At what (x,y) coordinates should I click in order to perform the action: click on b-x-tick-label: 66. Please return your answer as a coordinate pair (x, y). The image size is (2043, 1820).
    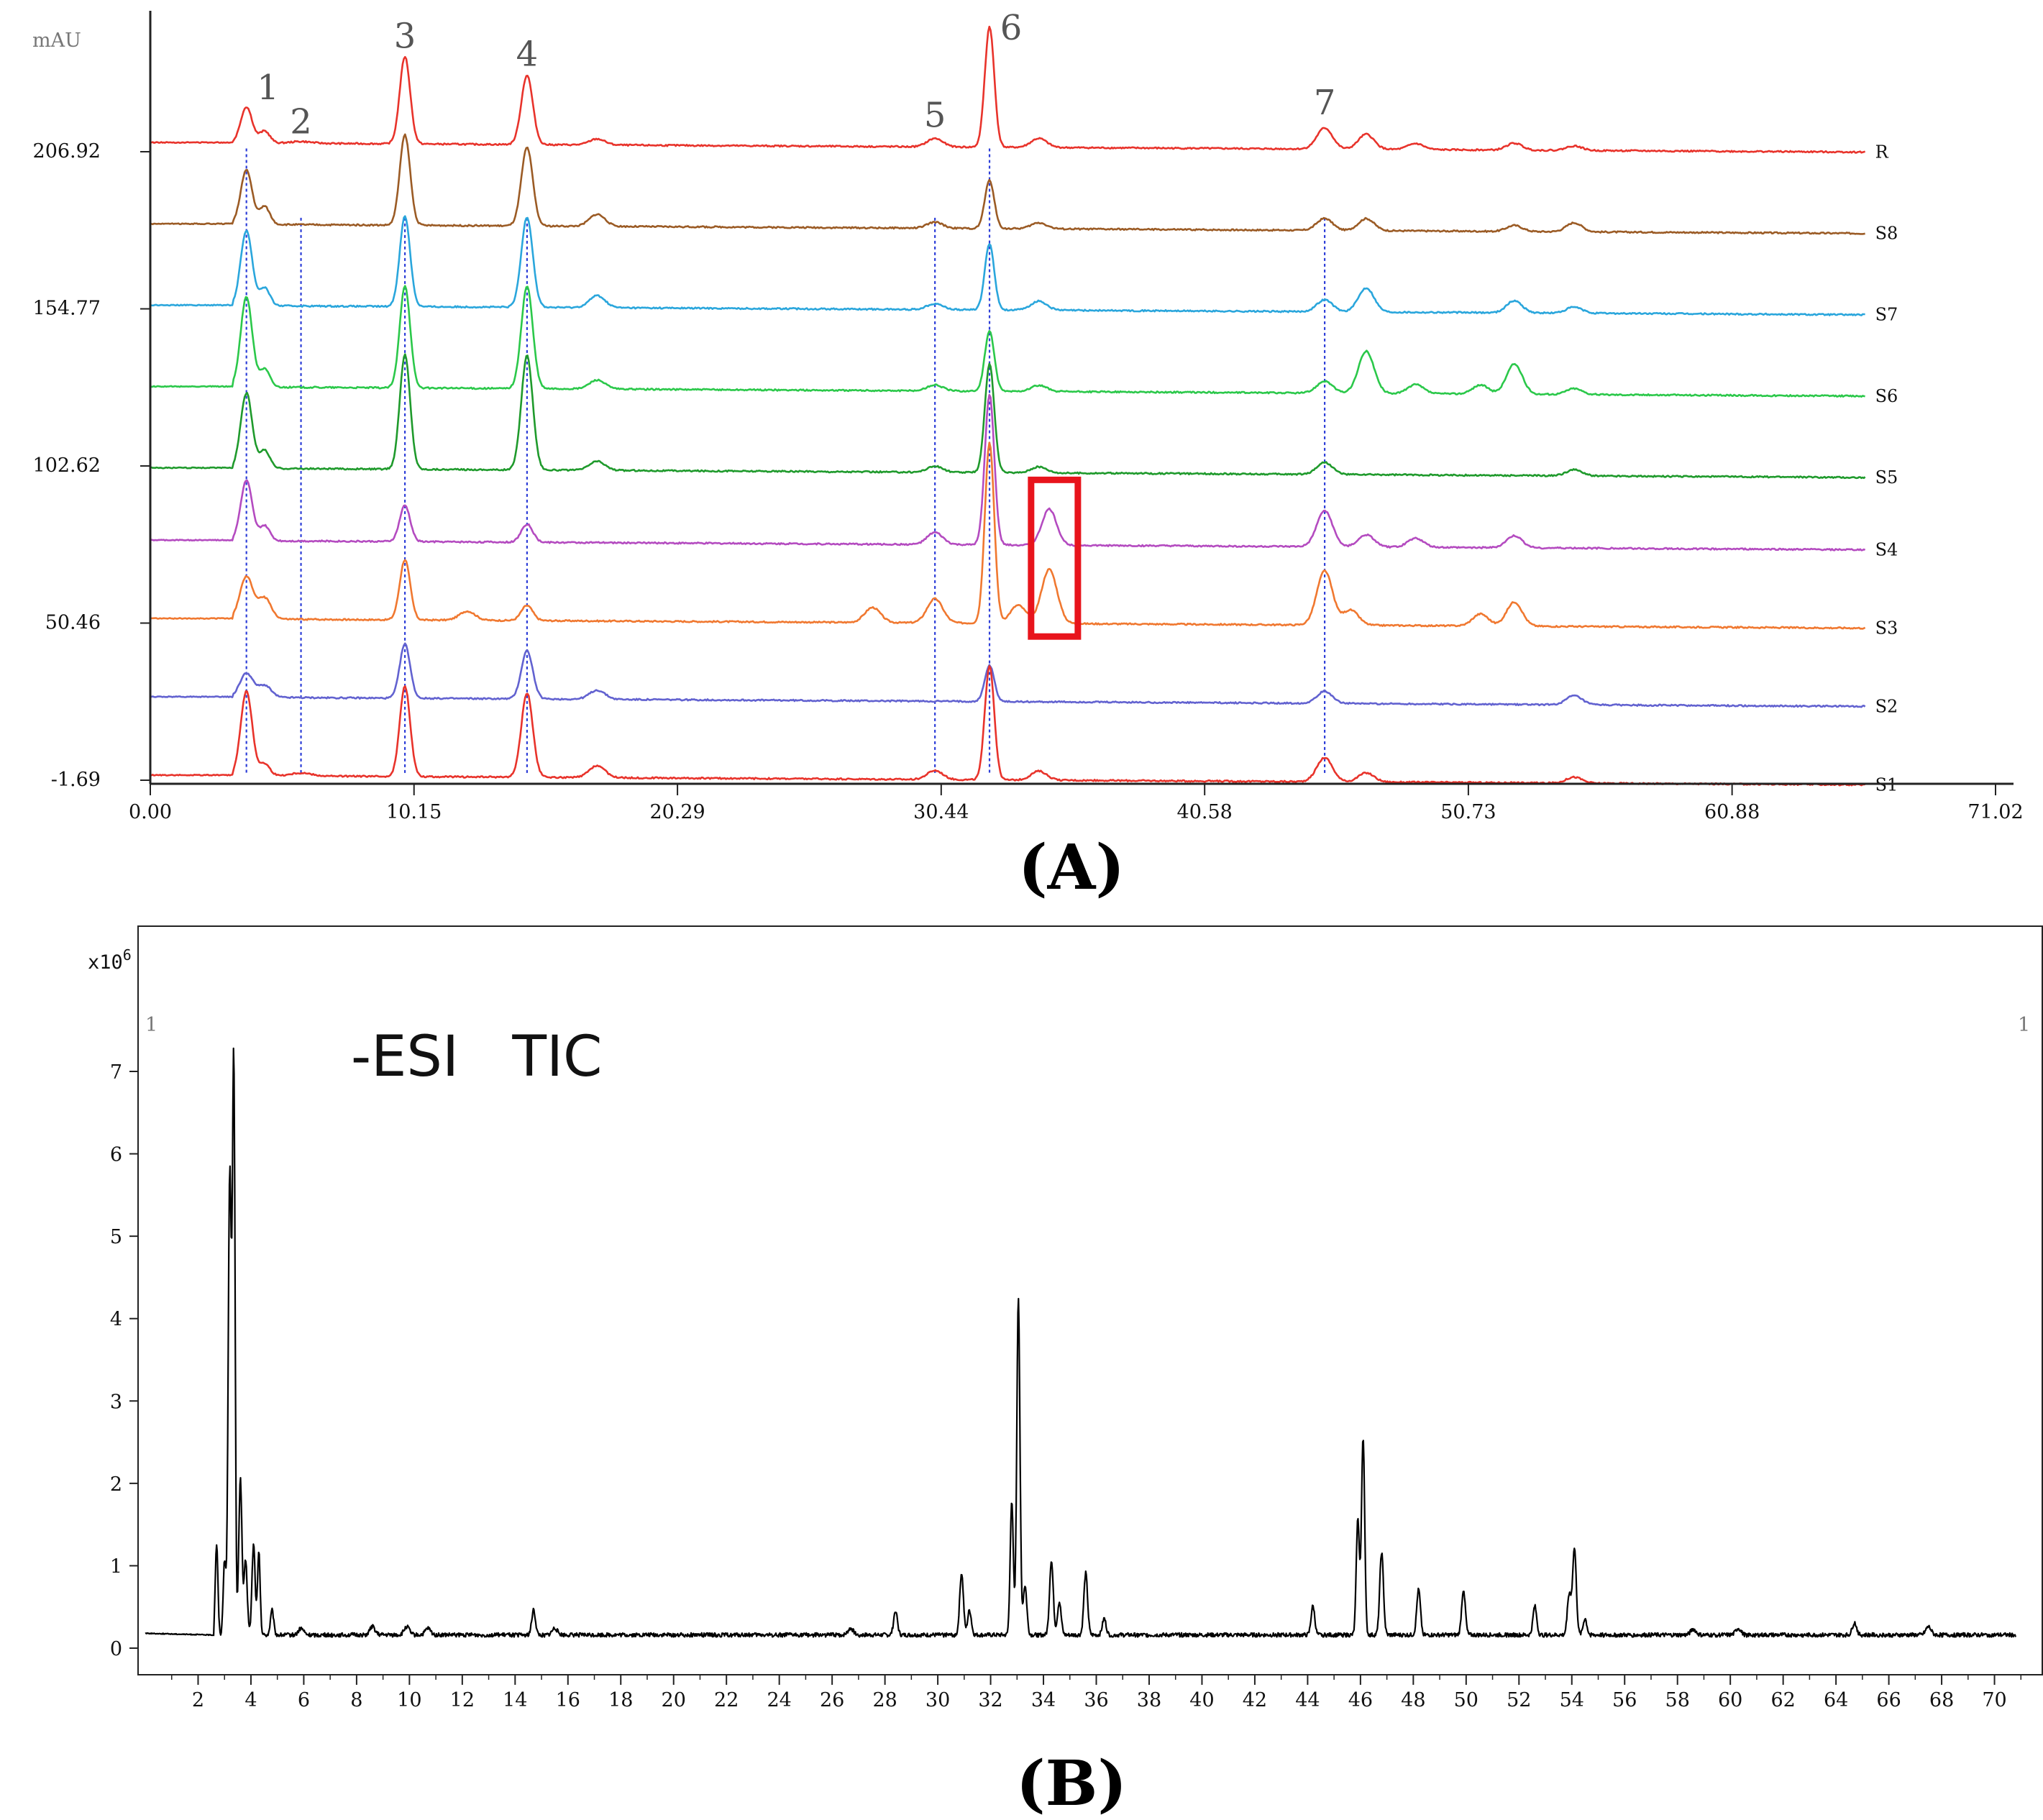
    Looking at the image, I should click on (1888, 1700).